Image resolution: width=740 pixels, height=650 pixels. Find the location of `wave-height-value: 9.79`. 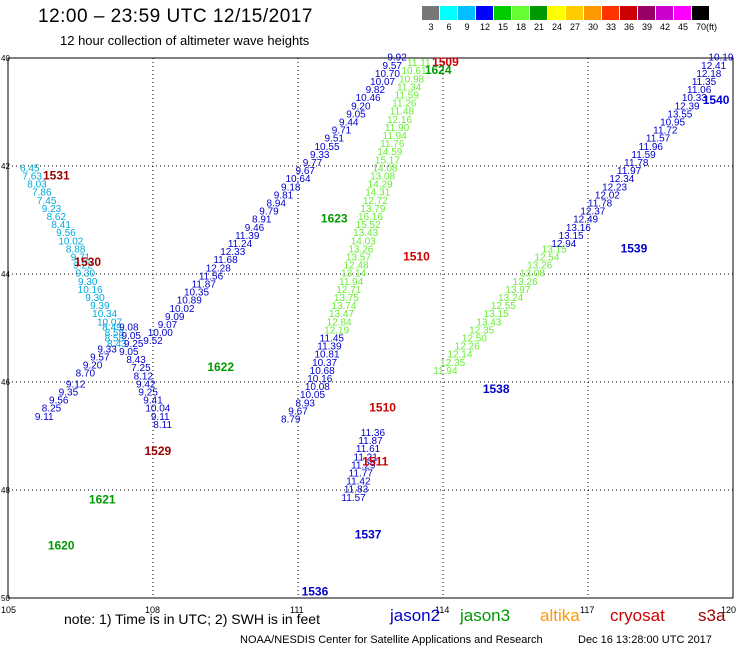

wave-height-value: 9.79 is located at coordinates (269, 212).